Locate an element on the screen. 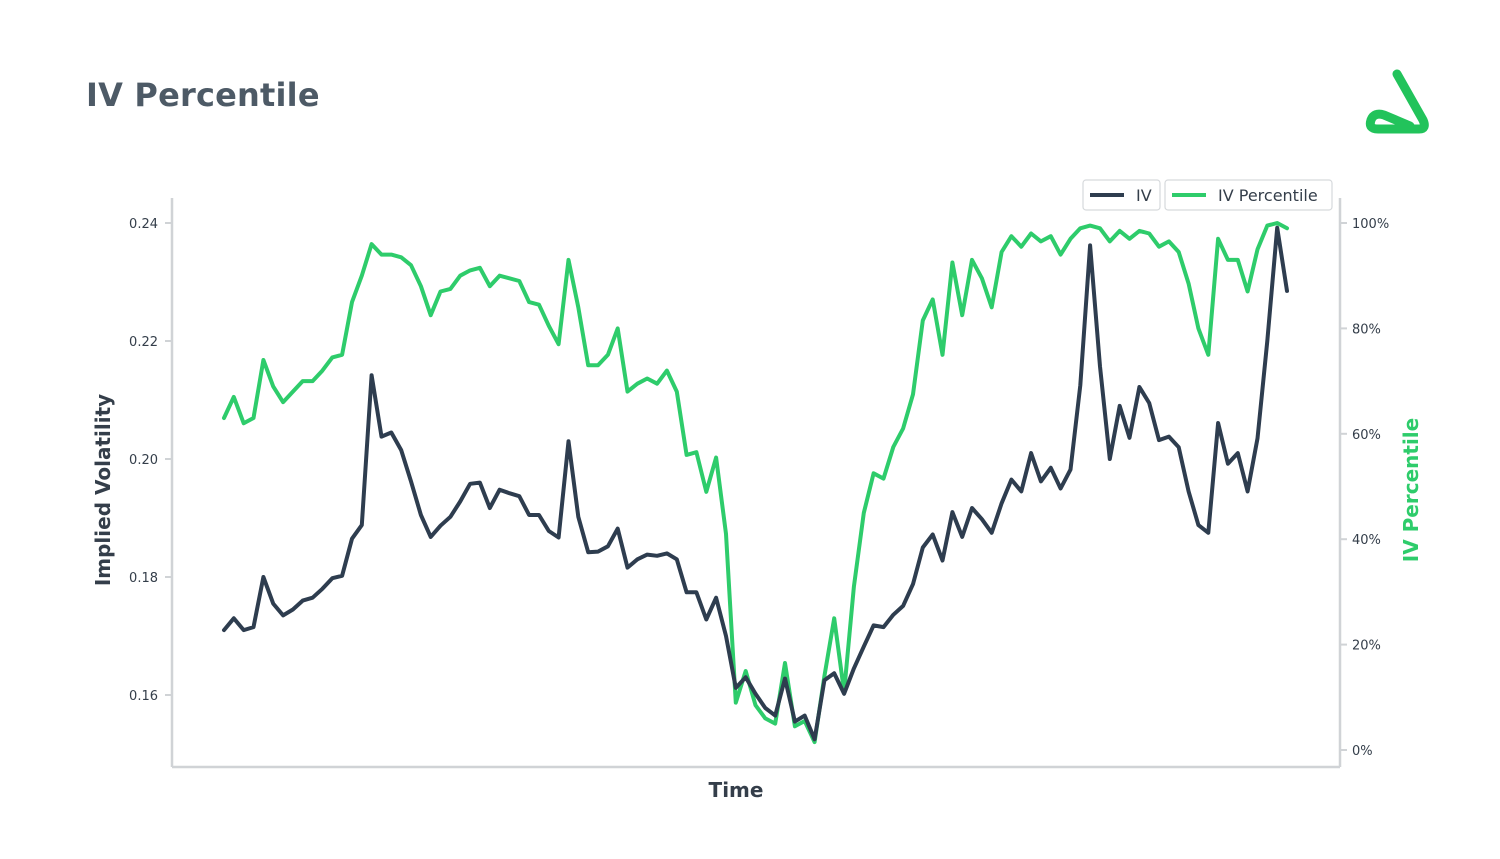 This screenshot has height=859, width=1500. legend-label: IV Percentile is located at coordinates (1268, 195).